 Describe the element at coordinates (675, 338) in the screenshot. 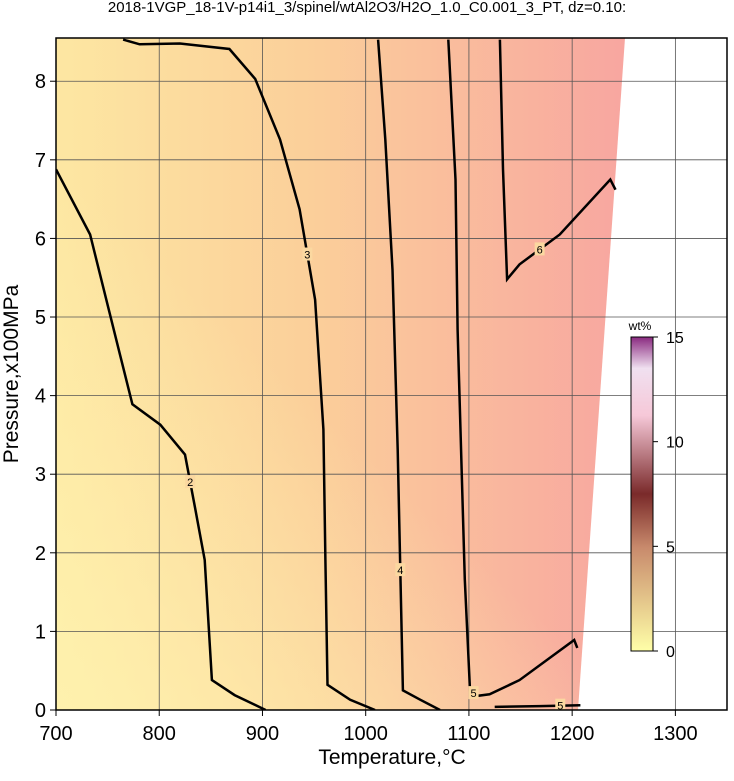

I see `colorbar-tick-label: 15` at that location.